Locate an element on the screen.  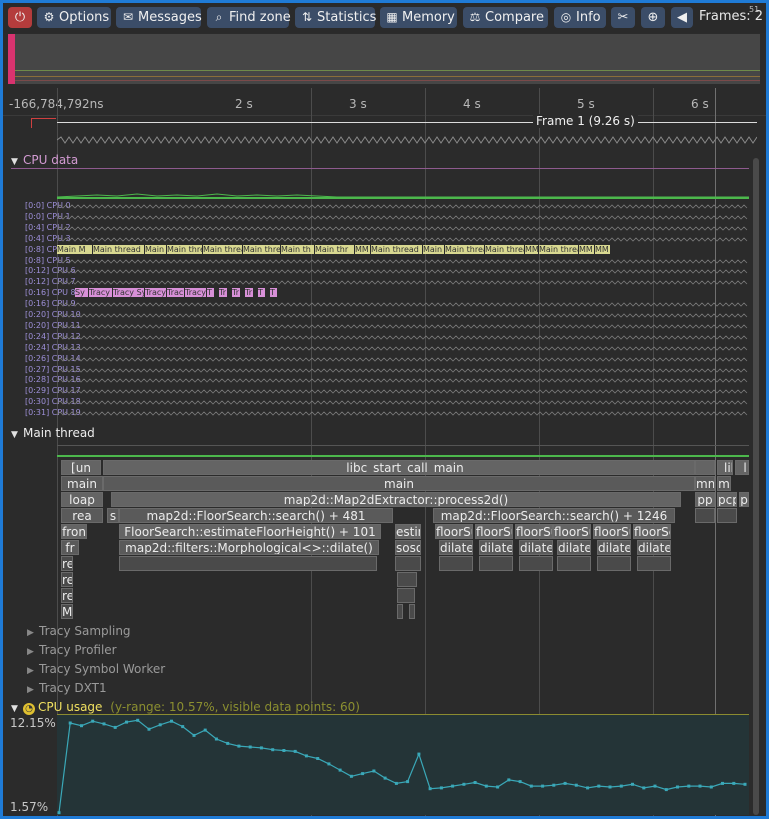
thread-tracy-sampling: ▶ Tracy Sampling is located at coordinates (79, 631).